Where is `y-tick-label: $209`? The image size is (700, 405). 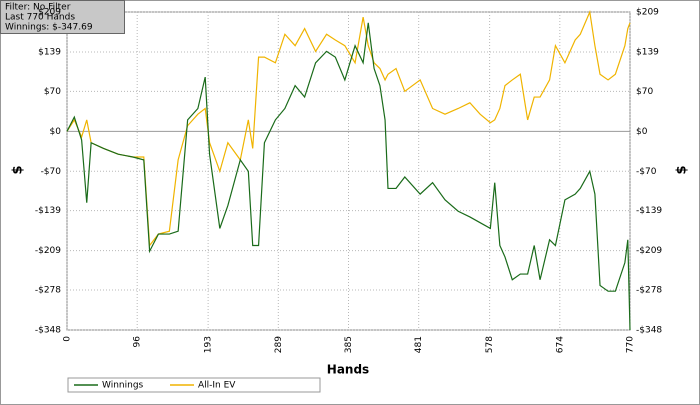 y-tick-label: $209 is located at coordinates (49, 13).